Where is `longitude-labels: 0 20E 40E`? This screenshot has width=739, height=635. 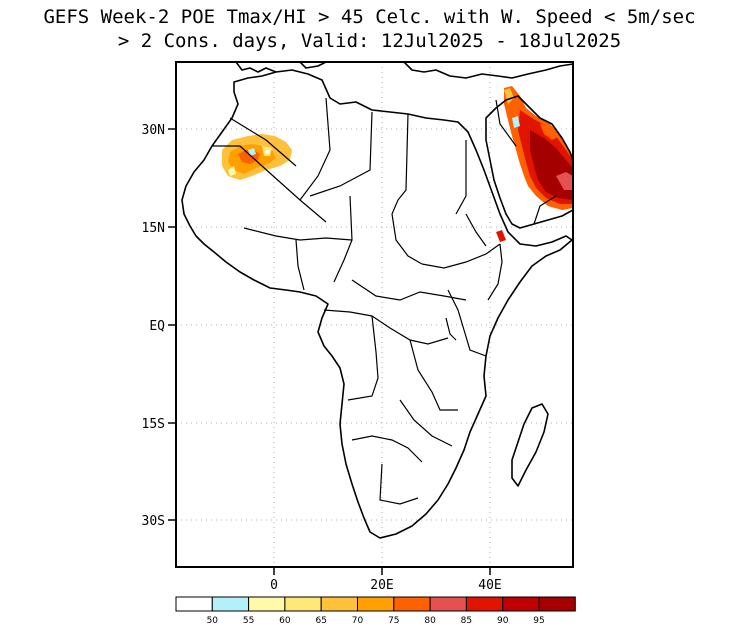 longitude-labels: 0 20E 40E is located at coordinates (386, 585).